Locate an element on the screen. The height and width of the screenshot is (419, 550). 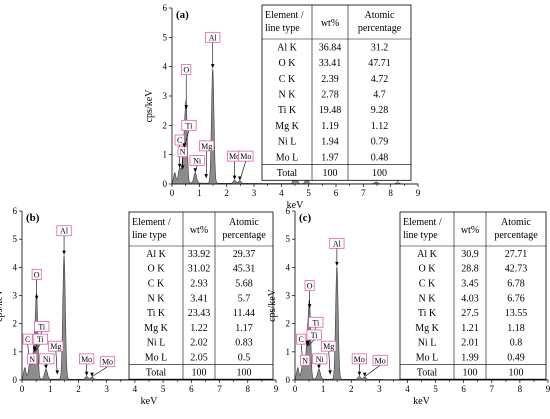
table-cell: 27.71 is located at coordinates (516, 254).